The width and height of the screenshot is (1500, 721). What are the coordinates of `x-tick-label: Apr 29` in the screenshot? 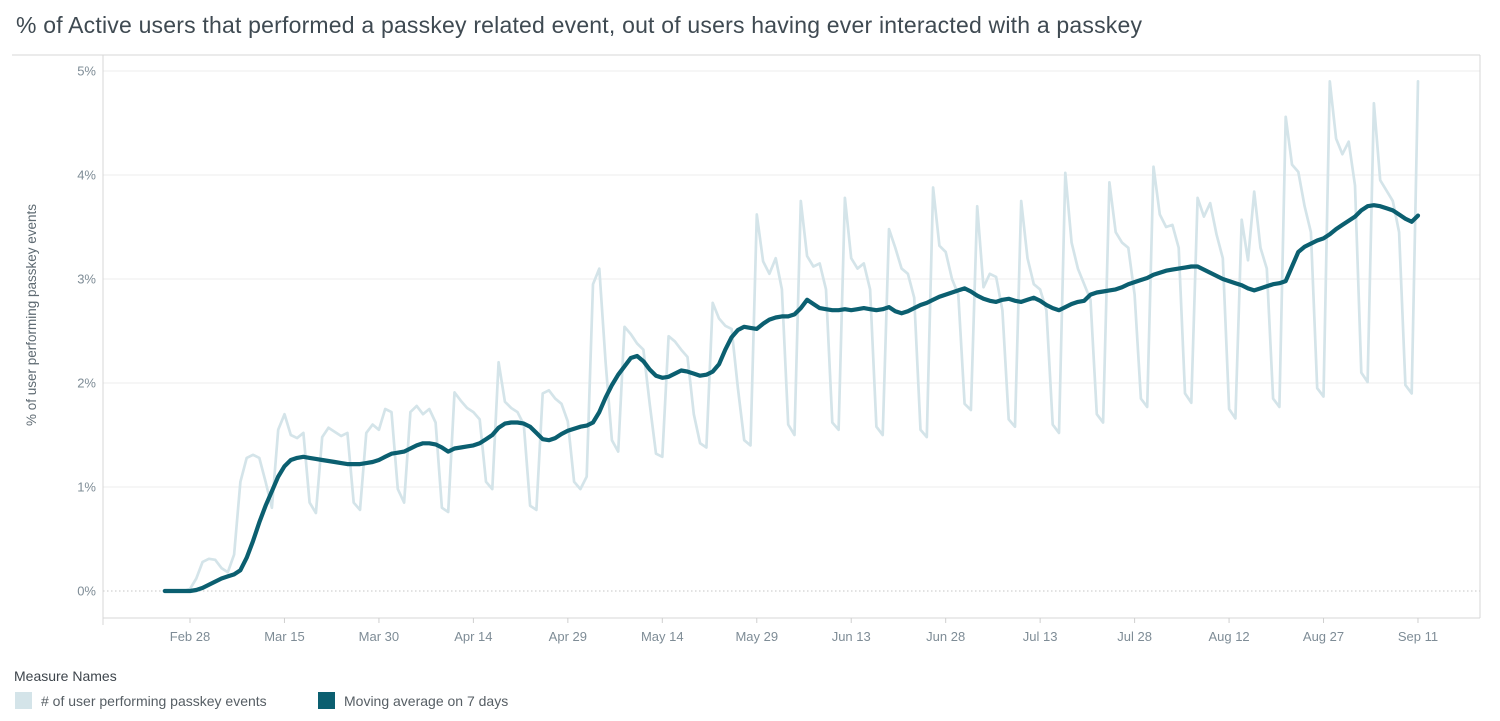 It's located at (568, 636).